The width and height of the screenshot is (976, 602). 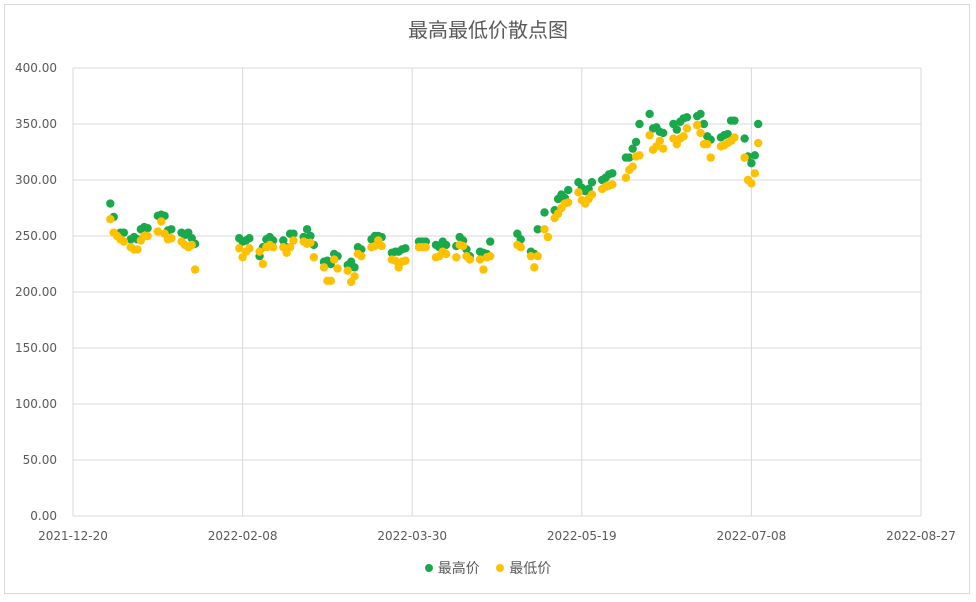 I want to click on y-tick-label: 350.00, so click(x=36, y=124).